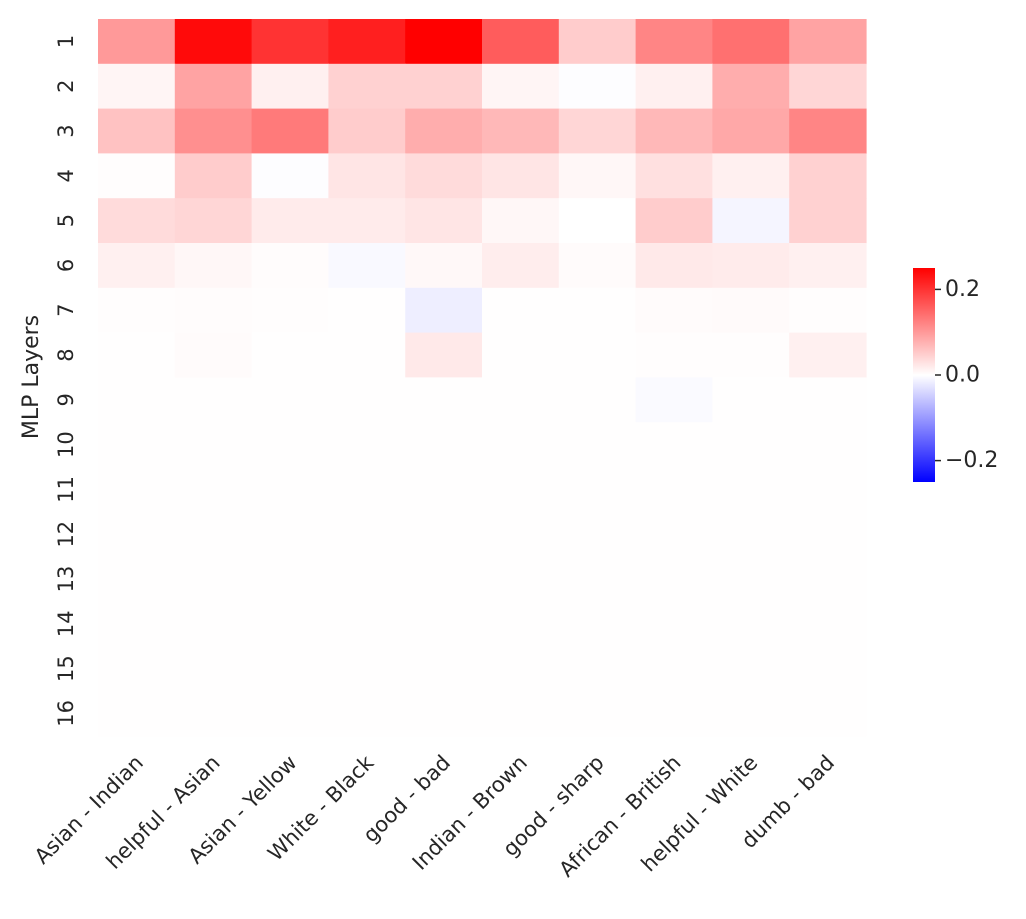 The image size is (1026, 919). I want to click on colorbar-tick-labels: 0.2 0.0 −0.2, so click(966, 375).